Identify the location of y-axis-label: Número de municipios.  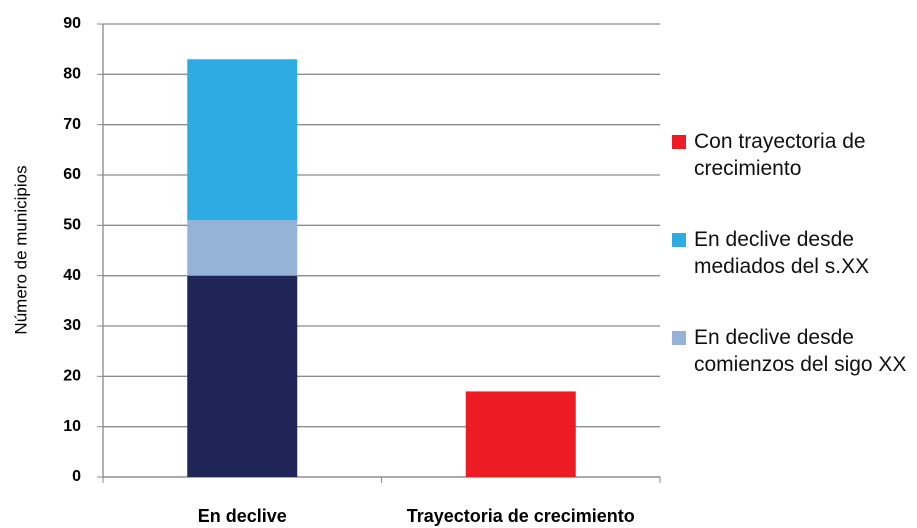
(20, 249).